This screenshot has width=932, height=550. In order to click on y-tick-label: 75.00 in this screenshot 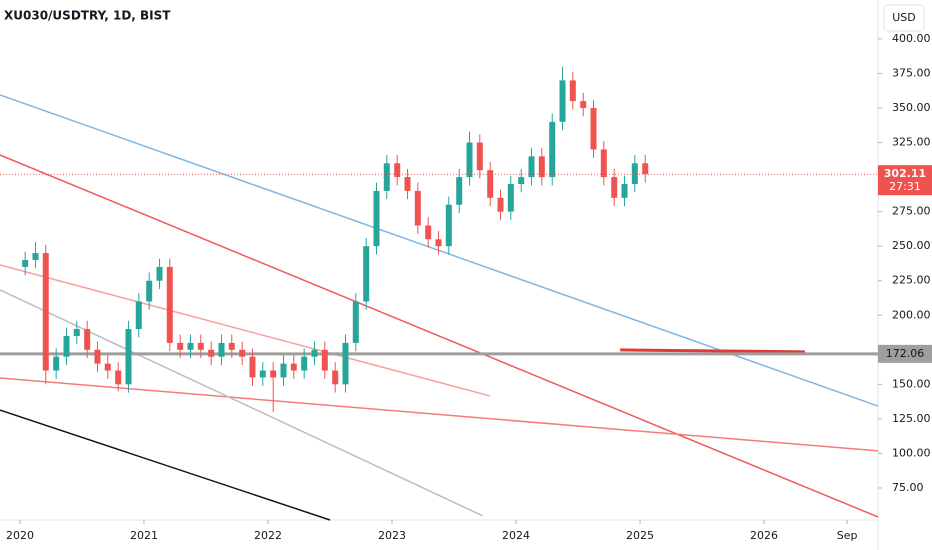, I will do `click(908, 487)`.